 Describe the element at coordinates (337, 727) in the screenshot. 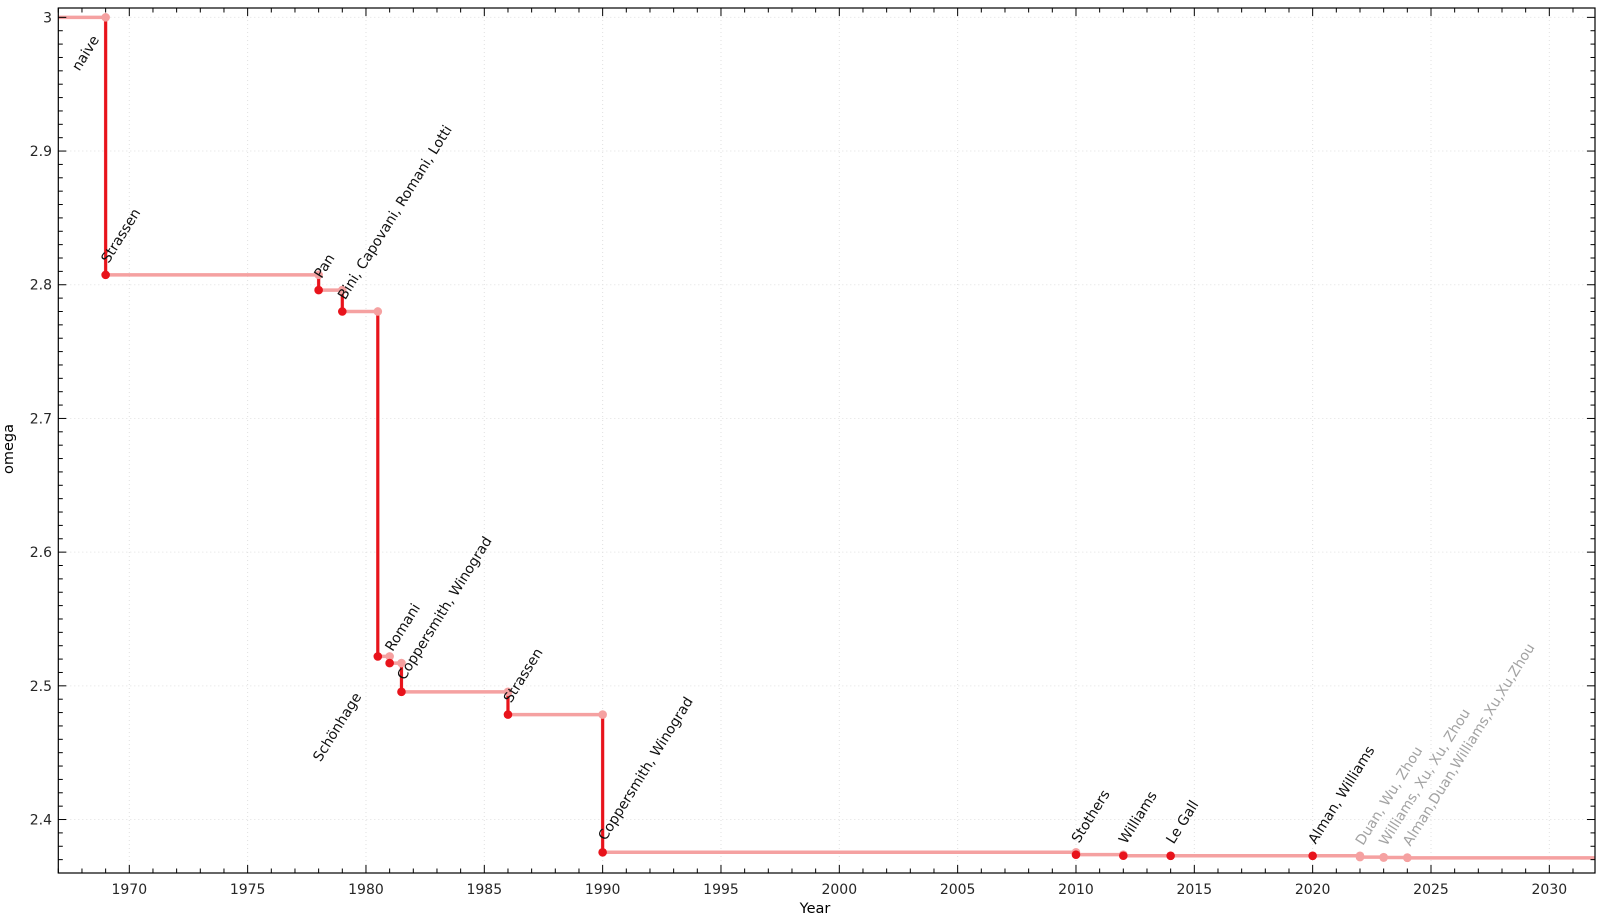

I see `point-annotation: Schönhage` at that location.